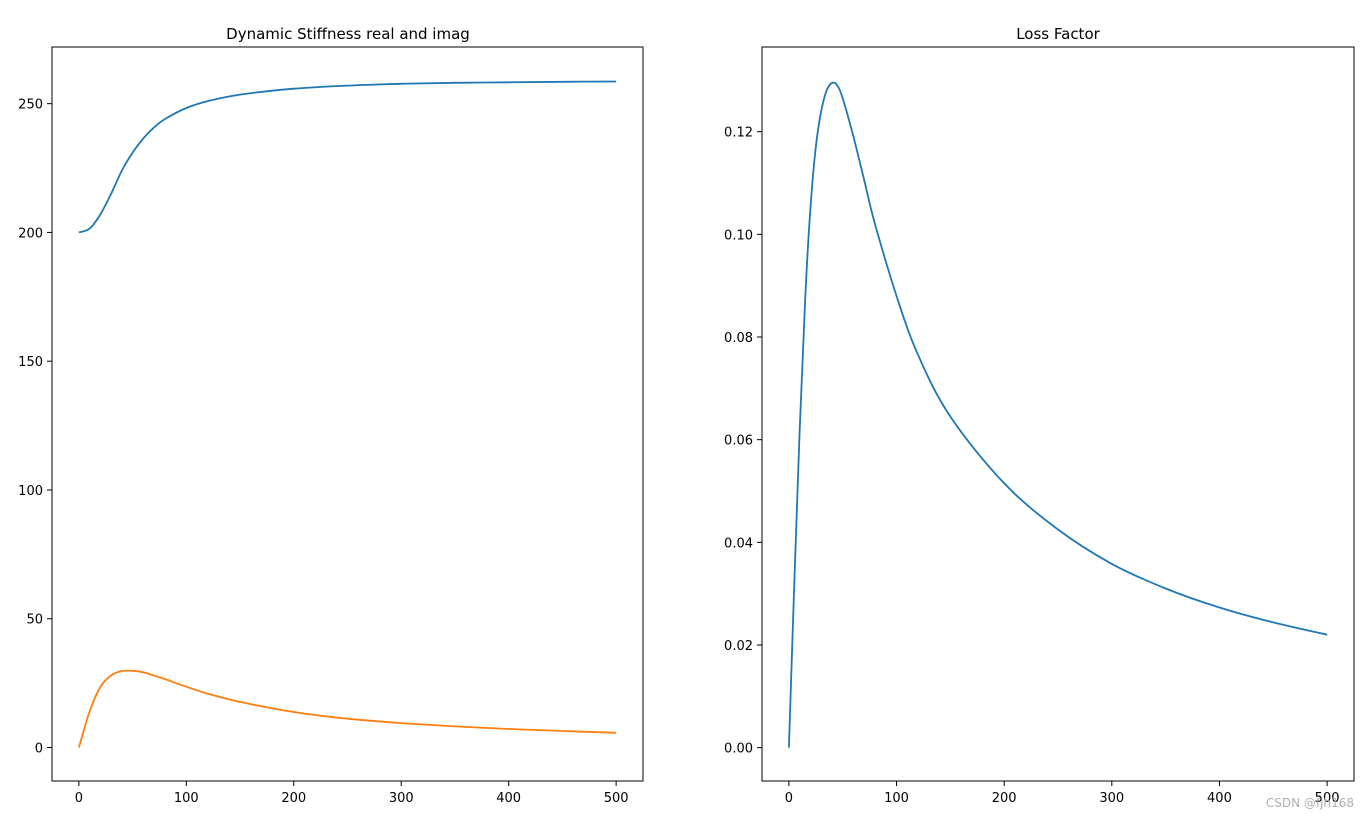 This screenshot has height=819, width=1369. Describe the element at coordinates (738, 235) in the screenshot. I see `loss-factor-ytick-label: 0.10` at that location.